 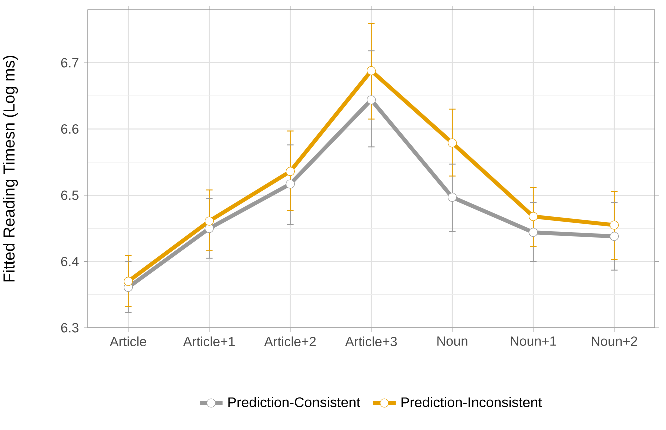 What do you see at coordinates (70, 63) in the screenshot?
I see `y-tick-label: 6.7` at bounding box center [70, 63].